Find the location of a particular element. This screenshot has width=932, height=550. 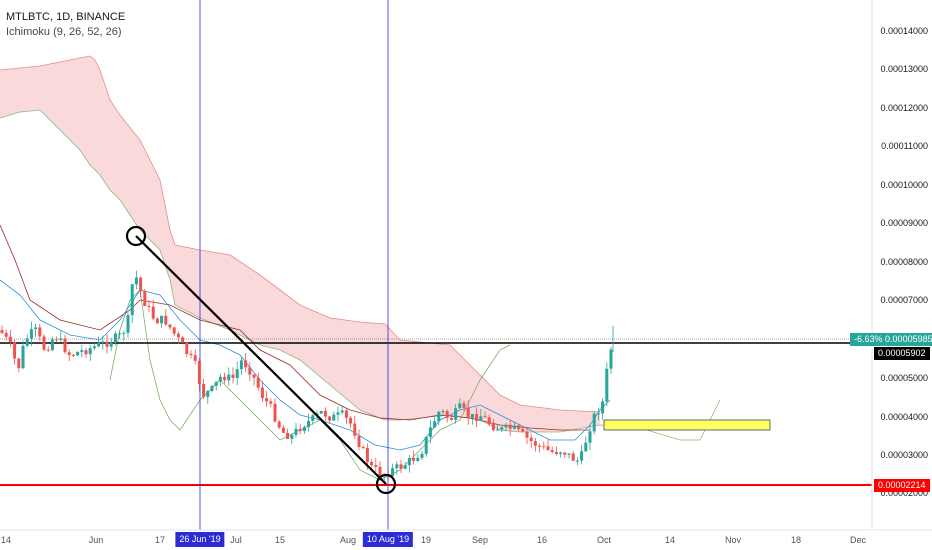

level-price-badge: 0.00005902 is located at coordinates (902, 353).